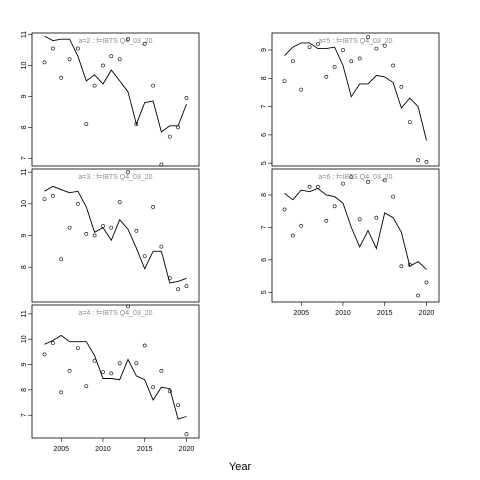 This screenshot has height=480, width=480. I want to click on panel-title: a=6 : f=IBTS Q4_03_20, so click(356, 177).